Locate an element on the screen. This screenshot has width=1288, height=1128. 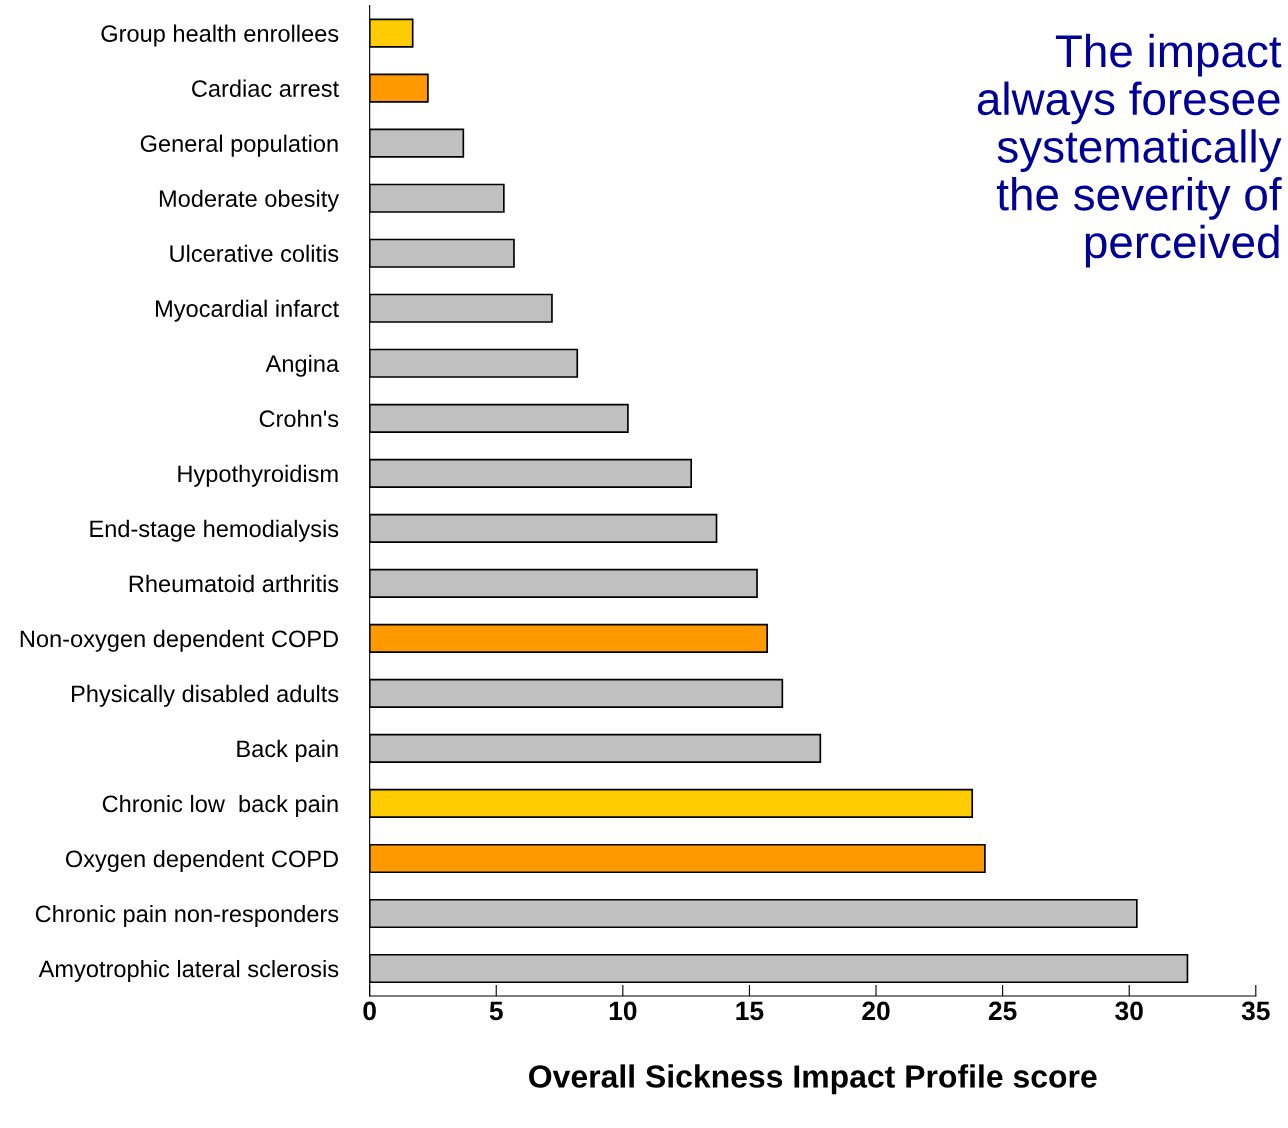
y-tick-label: End-stage hemodialysis is located at coordinates (214, 530).